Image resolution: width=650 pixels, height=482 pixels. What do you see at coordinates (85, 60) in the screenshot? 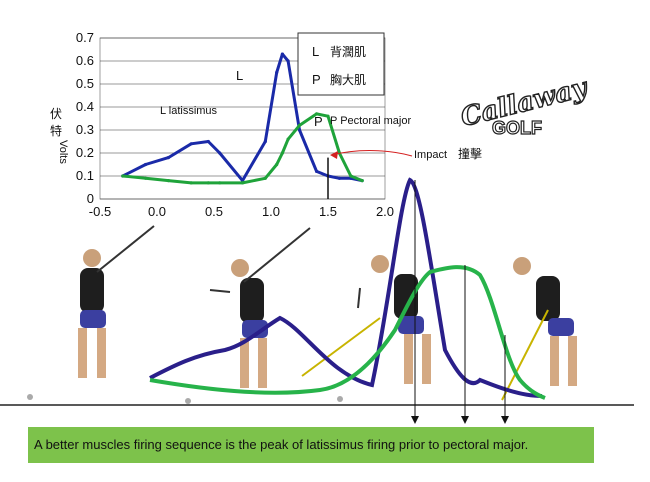
I see `y-tick-label: 0.6` at bounding box center [85, 60].